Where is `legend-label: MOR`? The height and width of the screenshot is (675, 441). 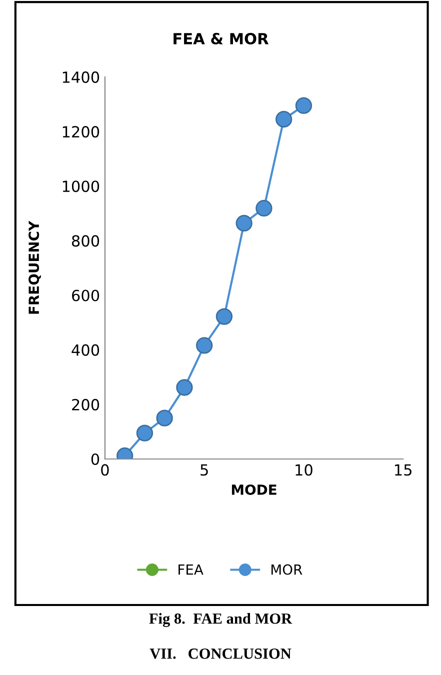 legend-label: MOR is located at coordinates (286, 569).